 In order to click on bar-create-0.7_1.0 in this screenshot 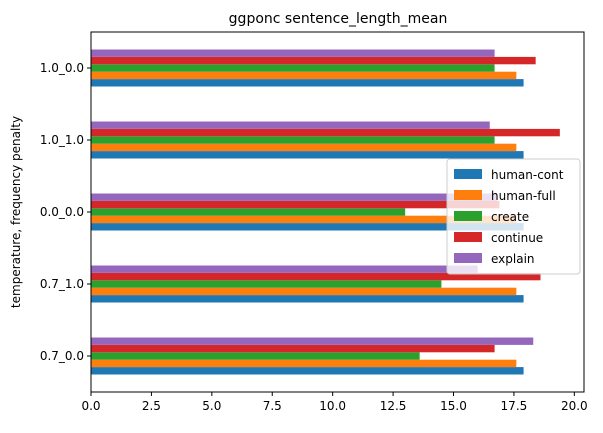, I will do `click(266, 284)`.